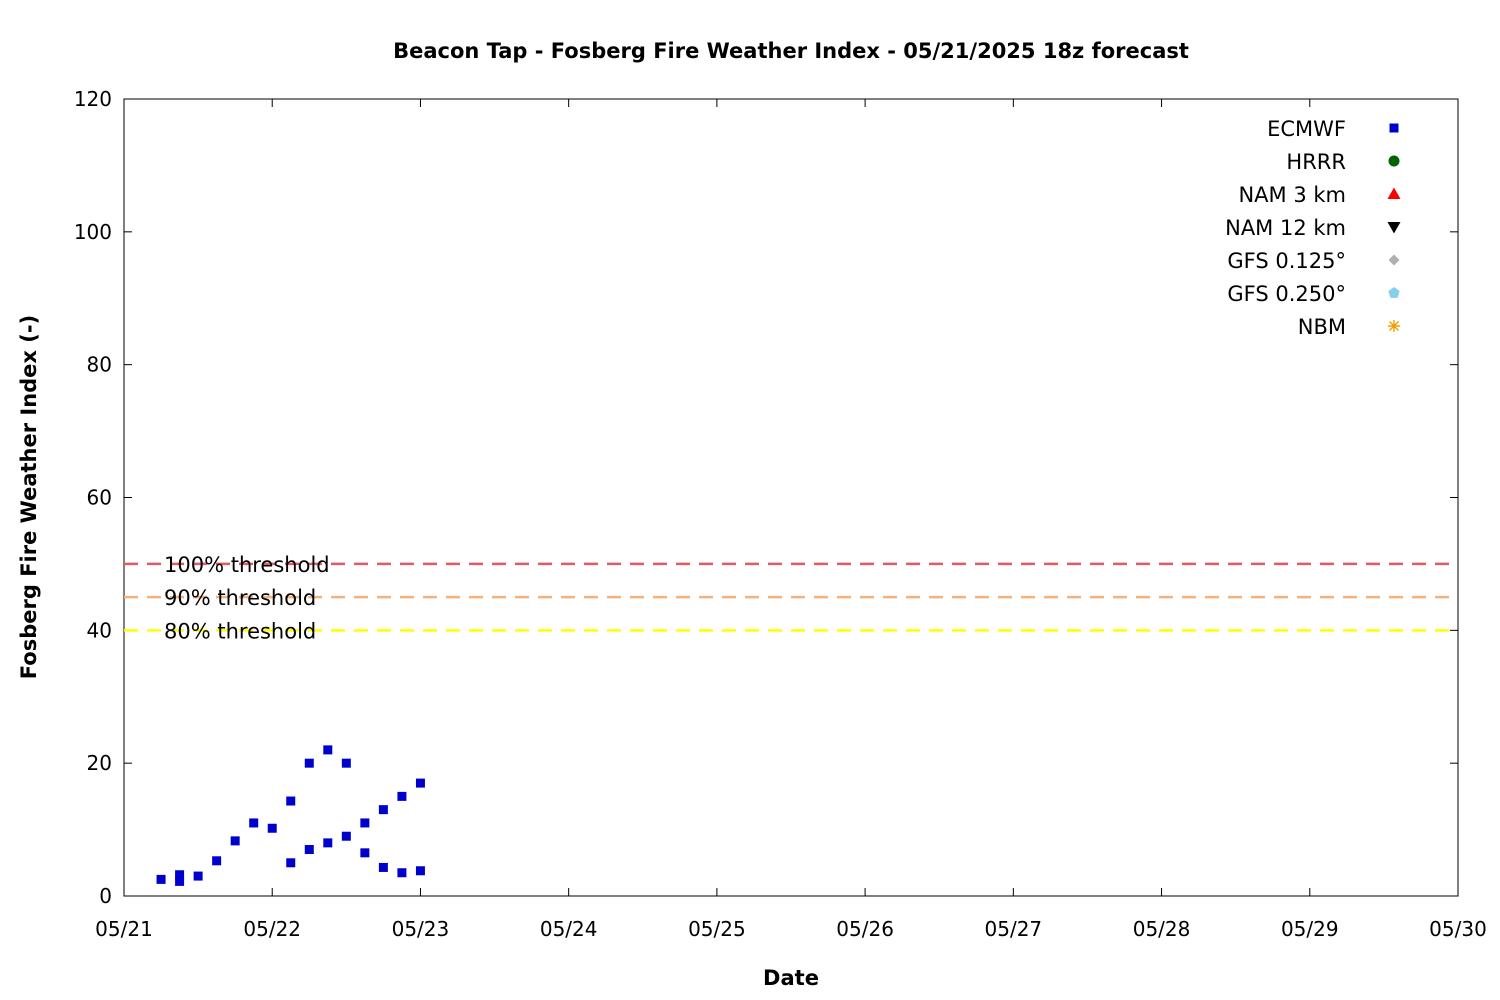 The image size is (1500, 1000). Describe the element at coordinates (29, 497) in the screenshot. I see `y-axis-label: Fosberg Fire Weather Index (-)` at that location.